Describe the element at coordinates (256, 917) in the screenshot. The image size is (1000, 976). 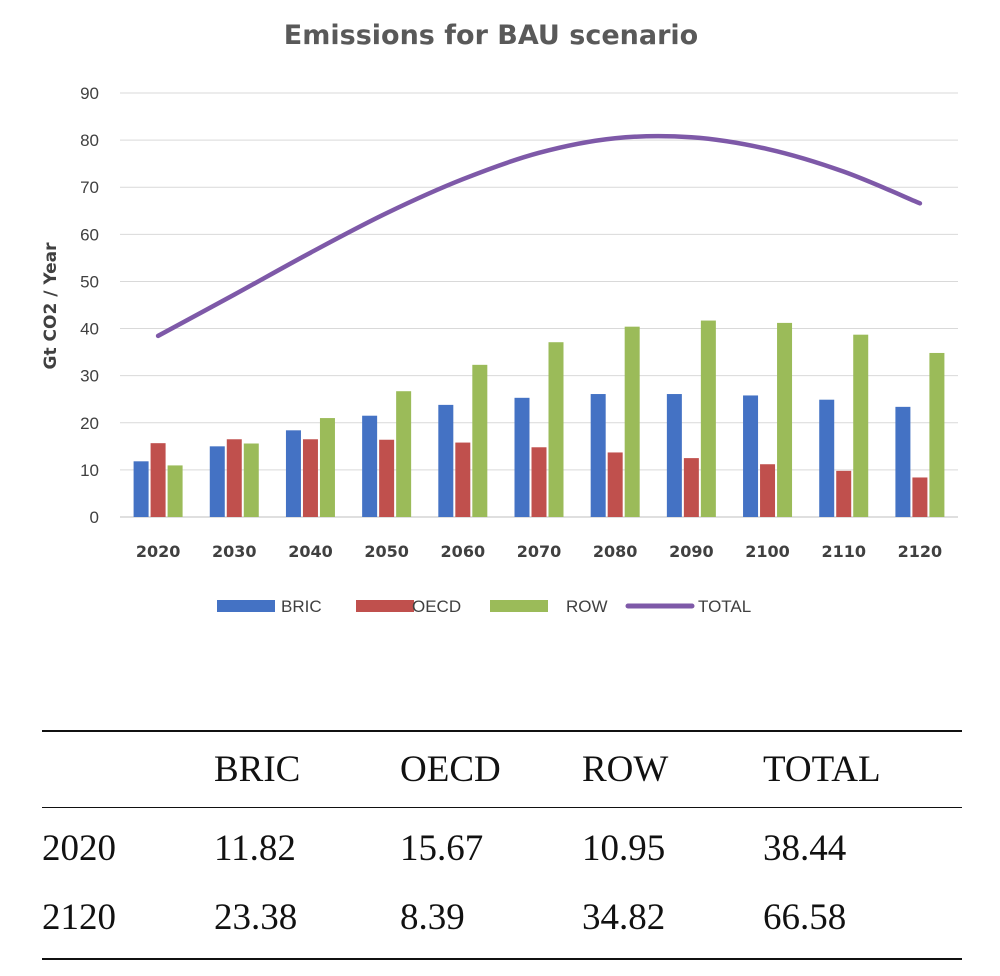
I see `table-cell-bric: 23.38` at that location.